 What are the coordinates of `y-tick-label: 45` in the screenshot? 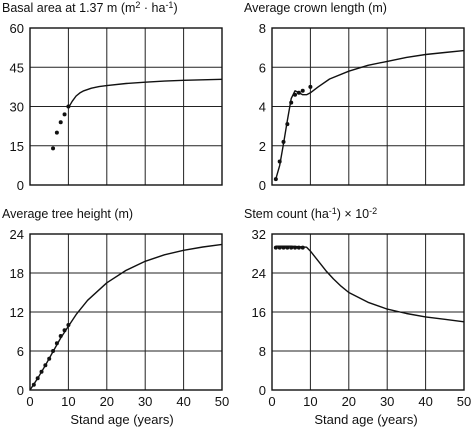 It's located at (17, 67).